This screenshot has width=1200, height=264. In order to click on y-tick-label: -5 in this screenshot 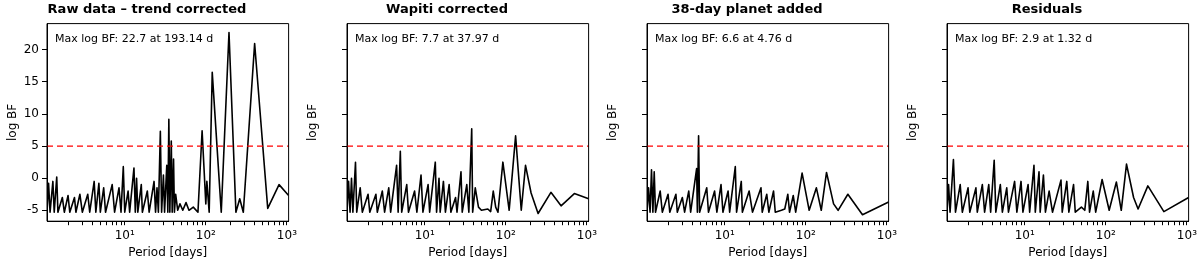, I will do `click(33, 209)`.